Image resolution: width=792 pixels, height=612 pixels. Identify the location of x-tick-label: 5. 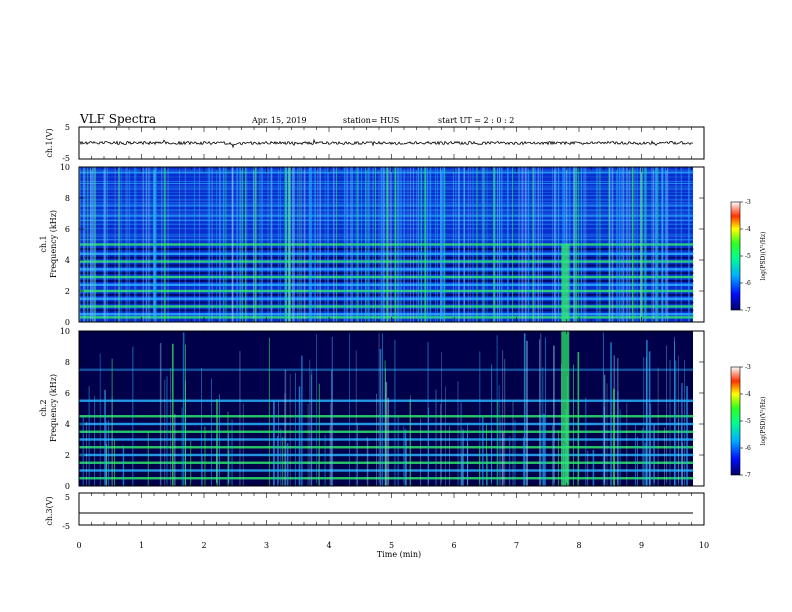
(391, 545).